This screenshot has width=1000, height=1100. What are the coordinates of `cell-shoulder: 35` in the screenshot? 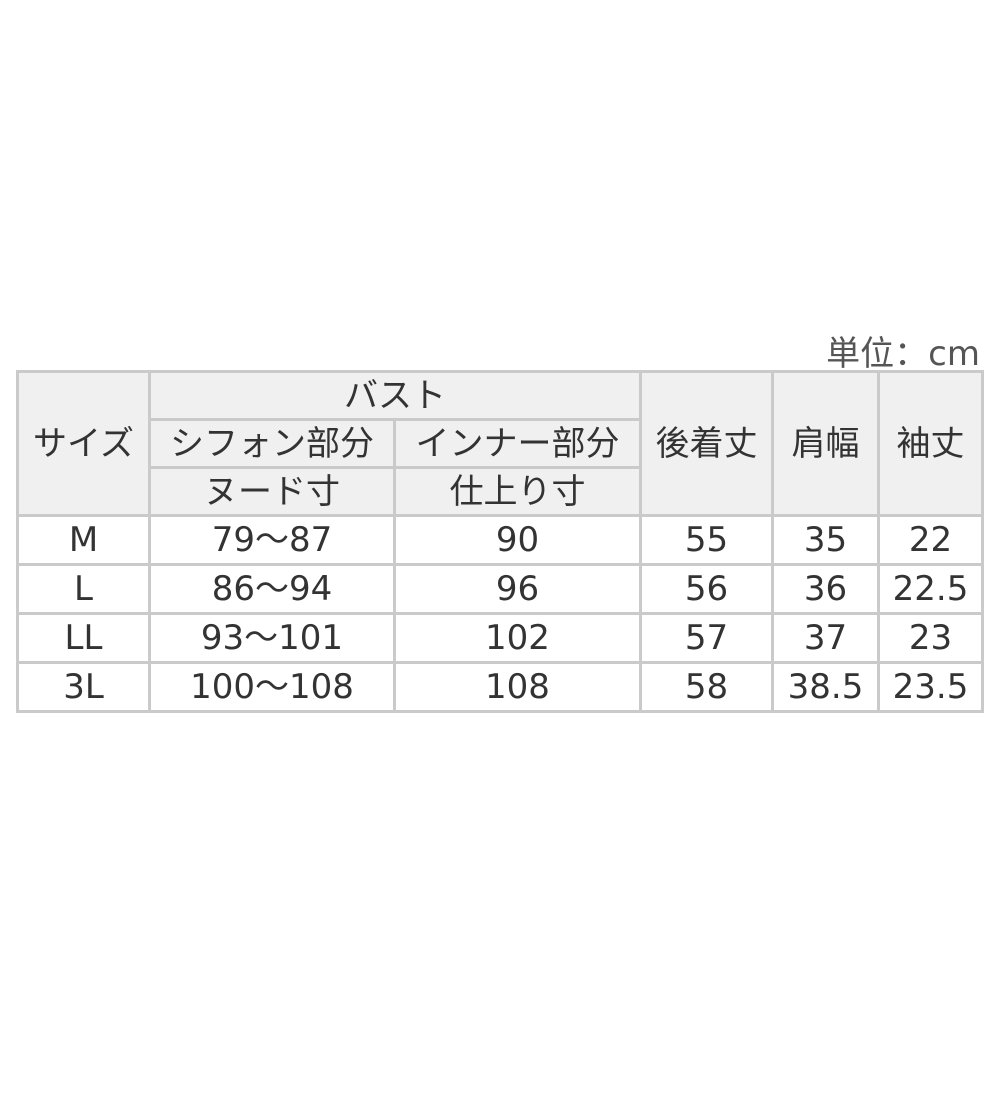 It's located at (825, 540).